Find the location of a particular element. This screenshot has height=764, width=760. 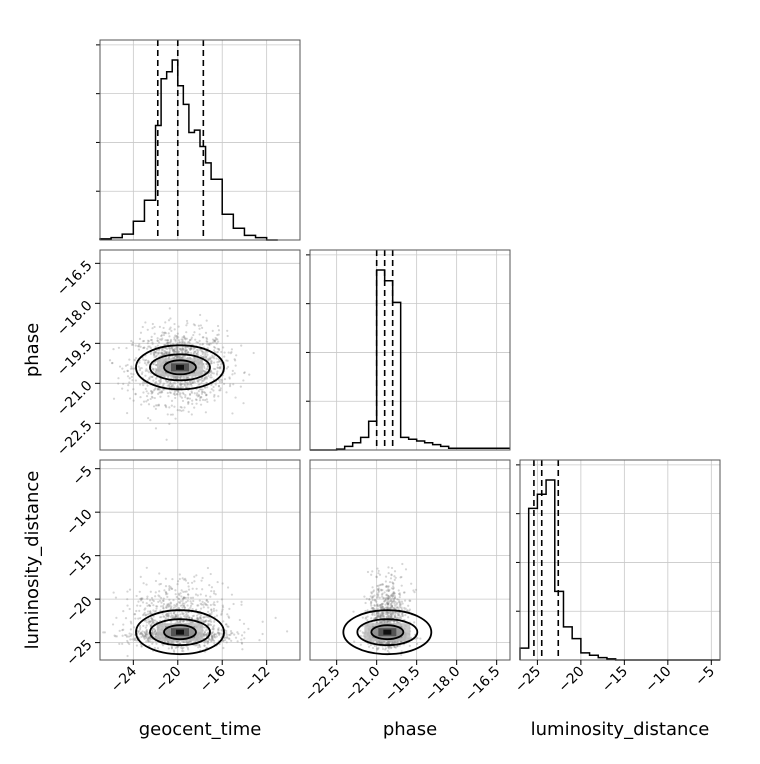

contour-line is located at coordinates (180, 632).